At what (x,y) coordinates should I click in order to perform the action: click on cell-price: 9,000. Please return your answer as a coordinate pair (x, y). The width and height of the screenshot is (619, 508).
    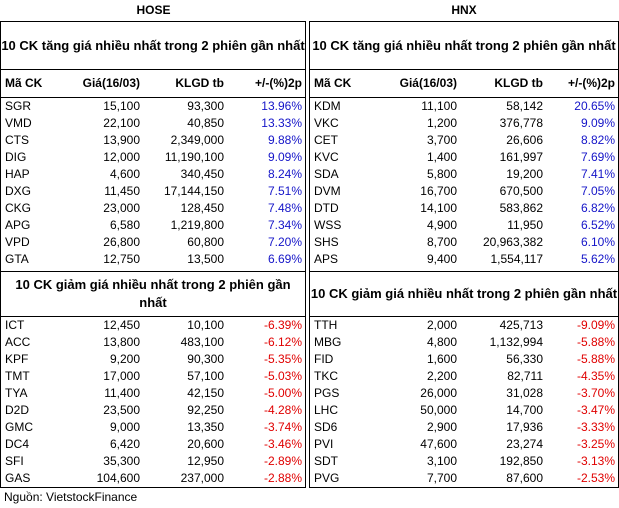
    Looking at the image, I should click on (124, 427).